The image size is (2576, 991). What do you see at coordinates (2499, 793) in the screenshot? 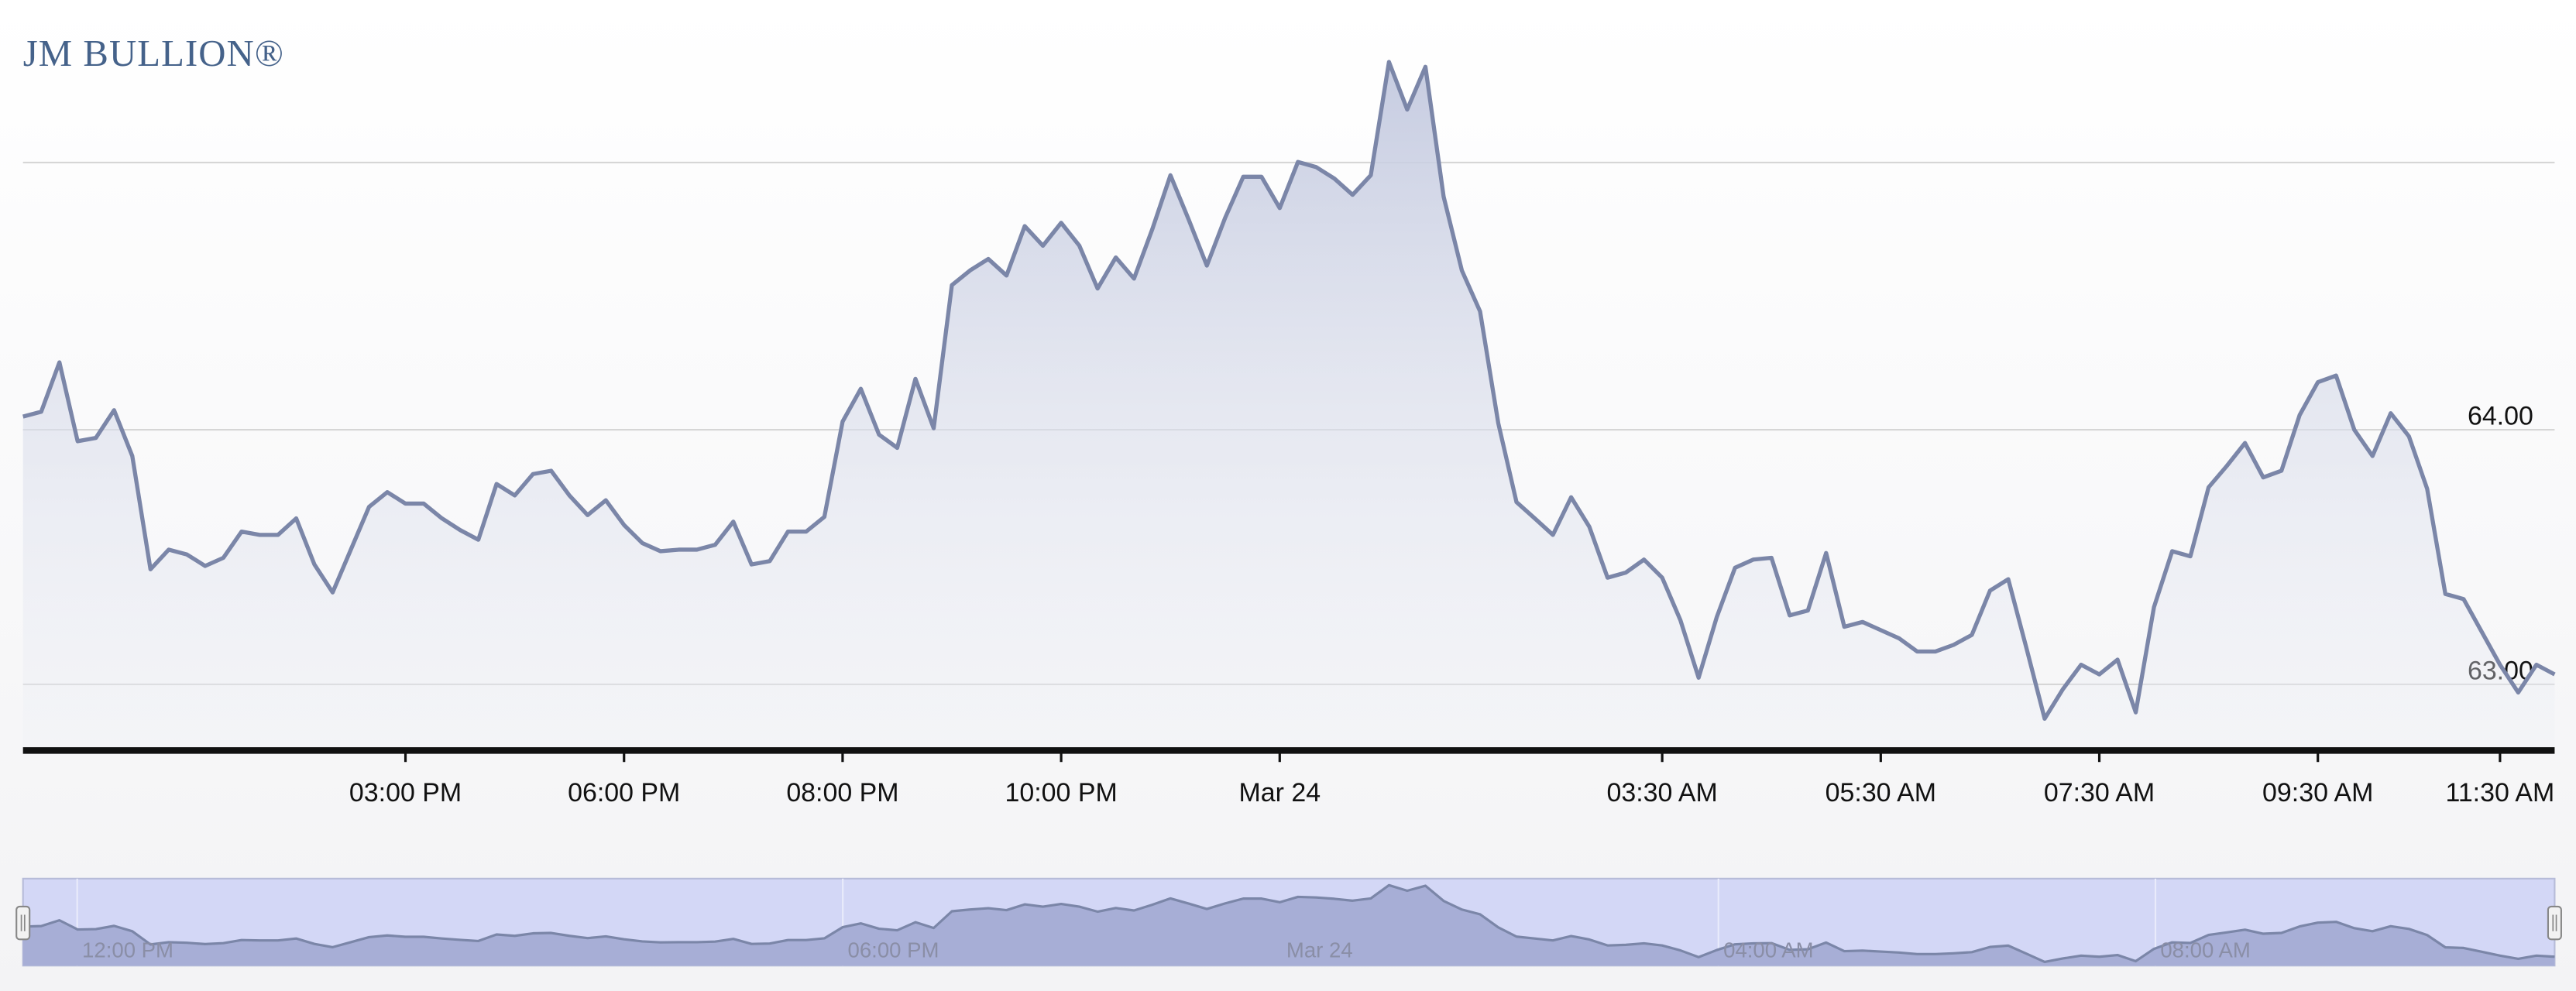
I see `x-tick-label: 11:30 AM` at bounding box center [2499, 793].